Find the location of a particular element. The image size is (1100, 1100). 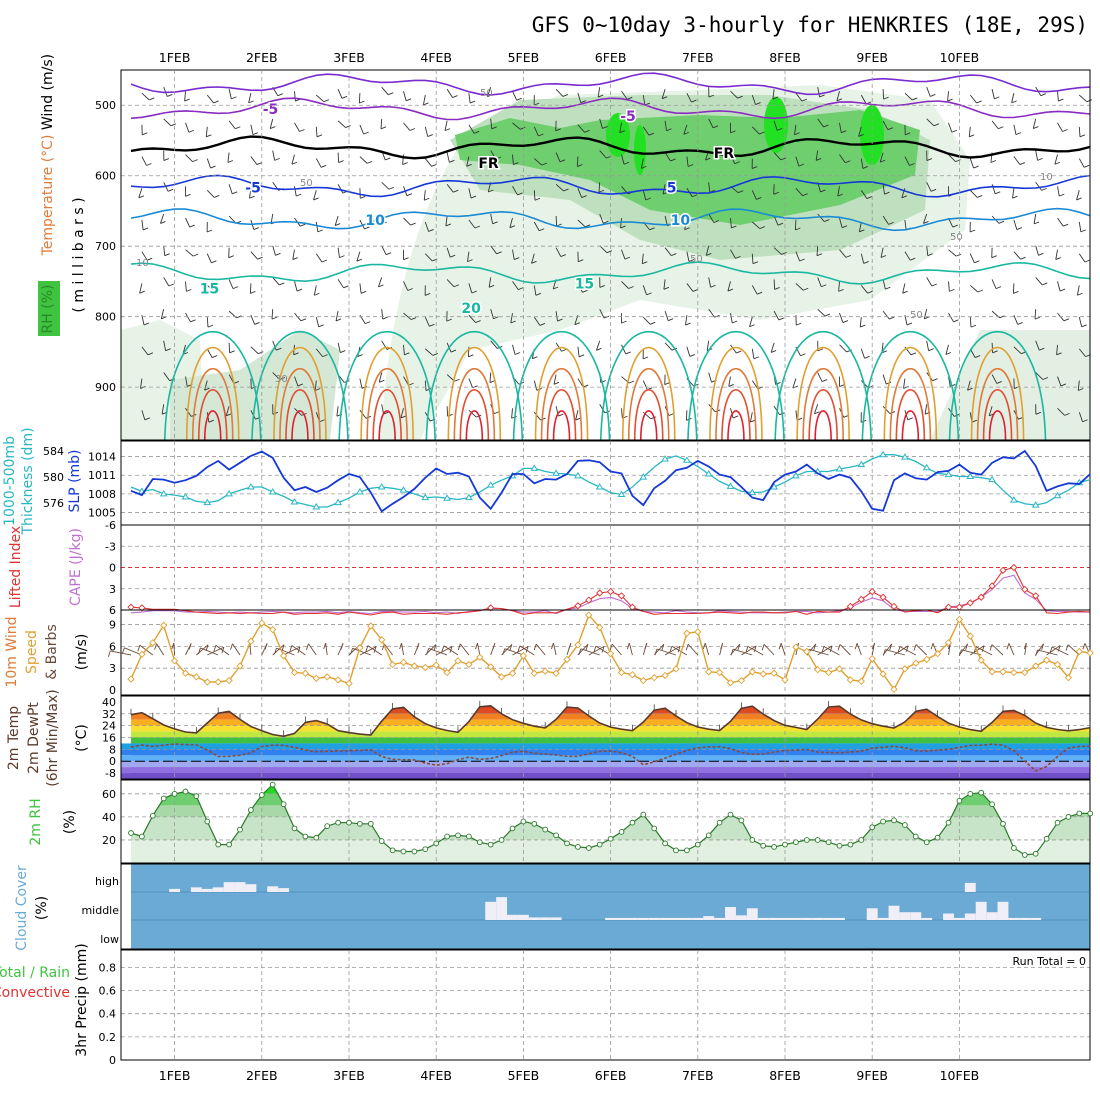

rh-contour-label: 50 is located at coordinates (696, 259).